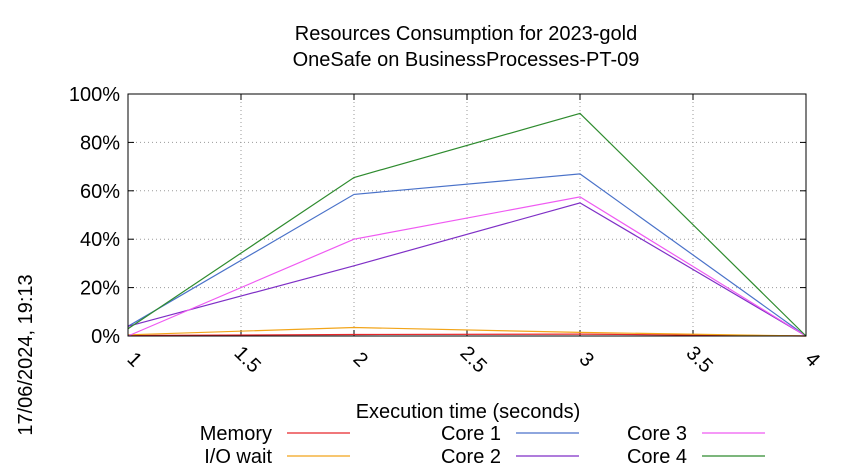 The image size is (850, 475). I want to click on x-tick-label: 2, so click(360, 359).